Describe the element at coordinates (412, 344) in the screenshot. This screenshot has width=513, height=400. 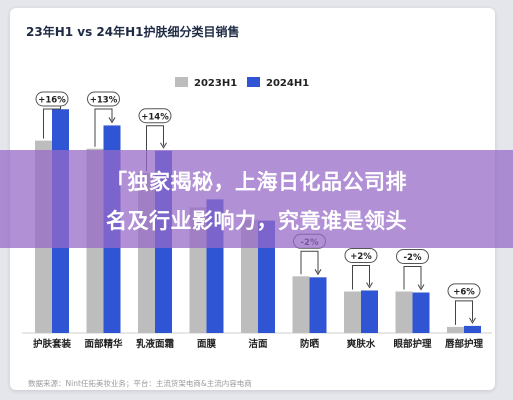
I see `category-label-7: 眼部护理` at that location.